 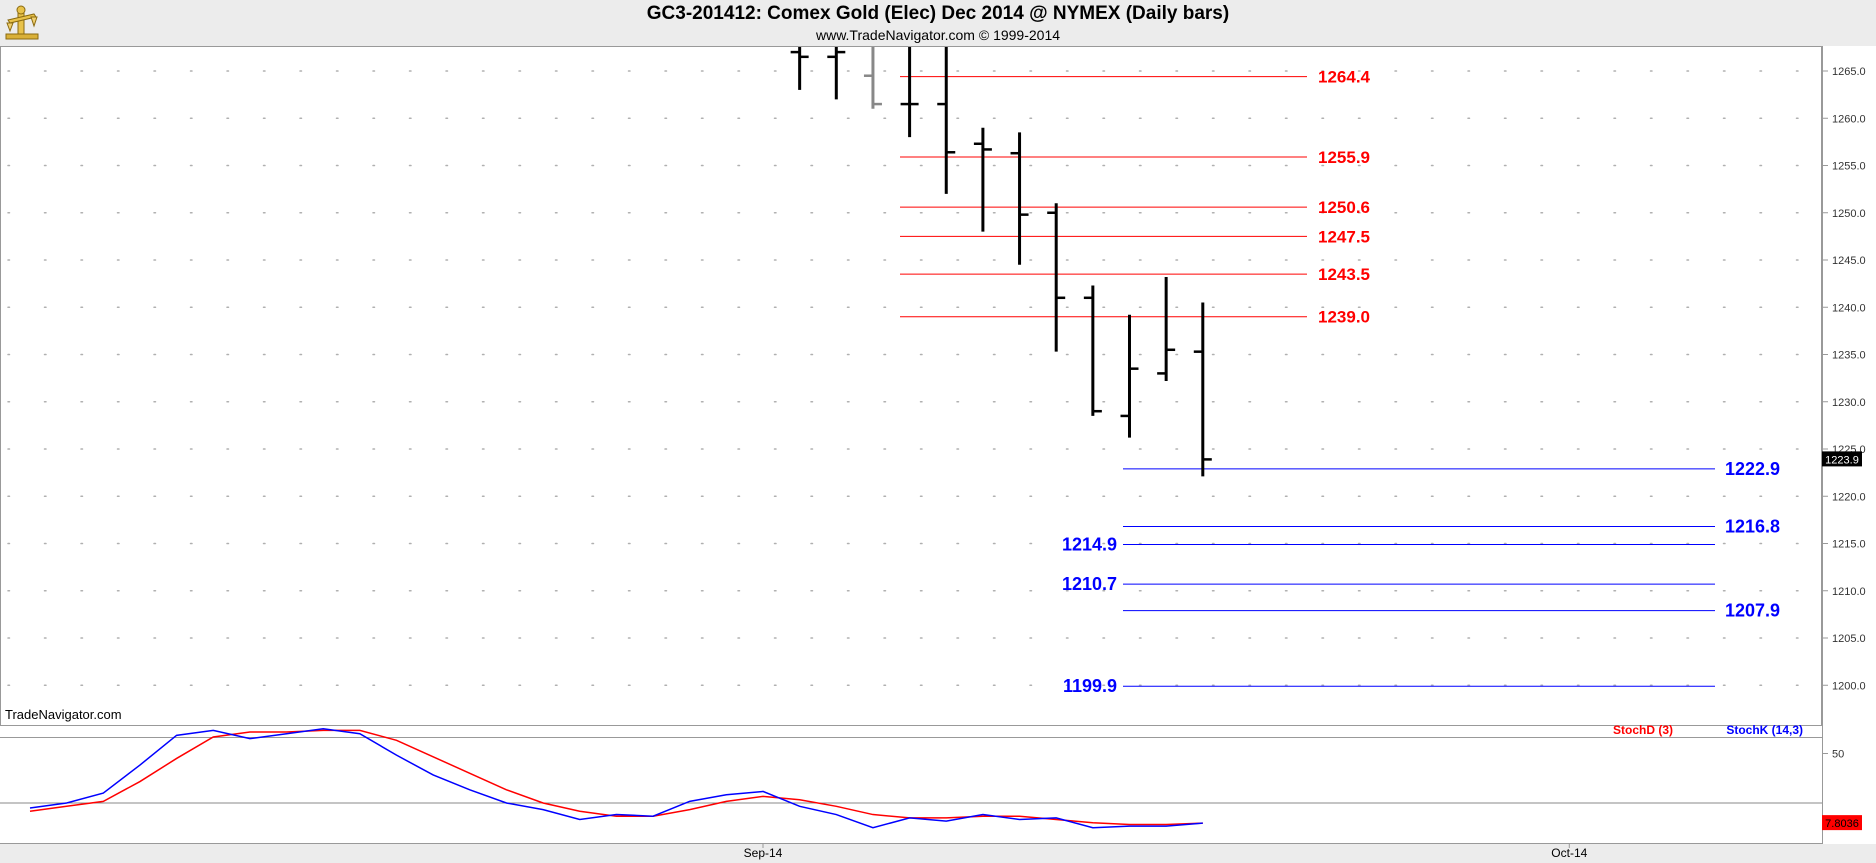 I want to click on y-tick-label: 1230.0, so click(x=1849, y=403).